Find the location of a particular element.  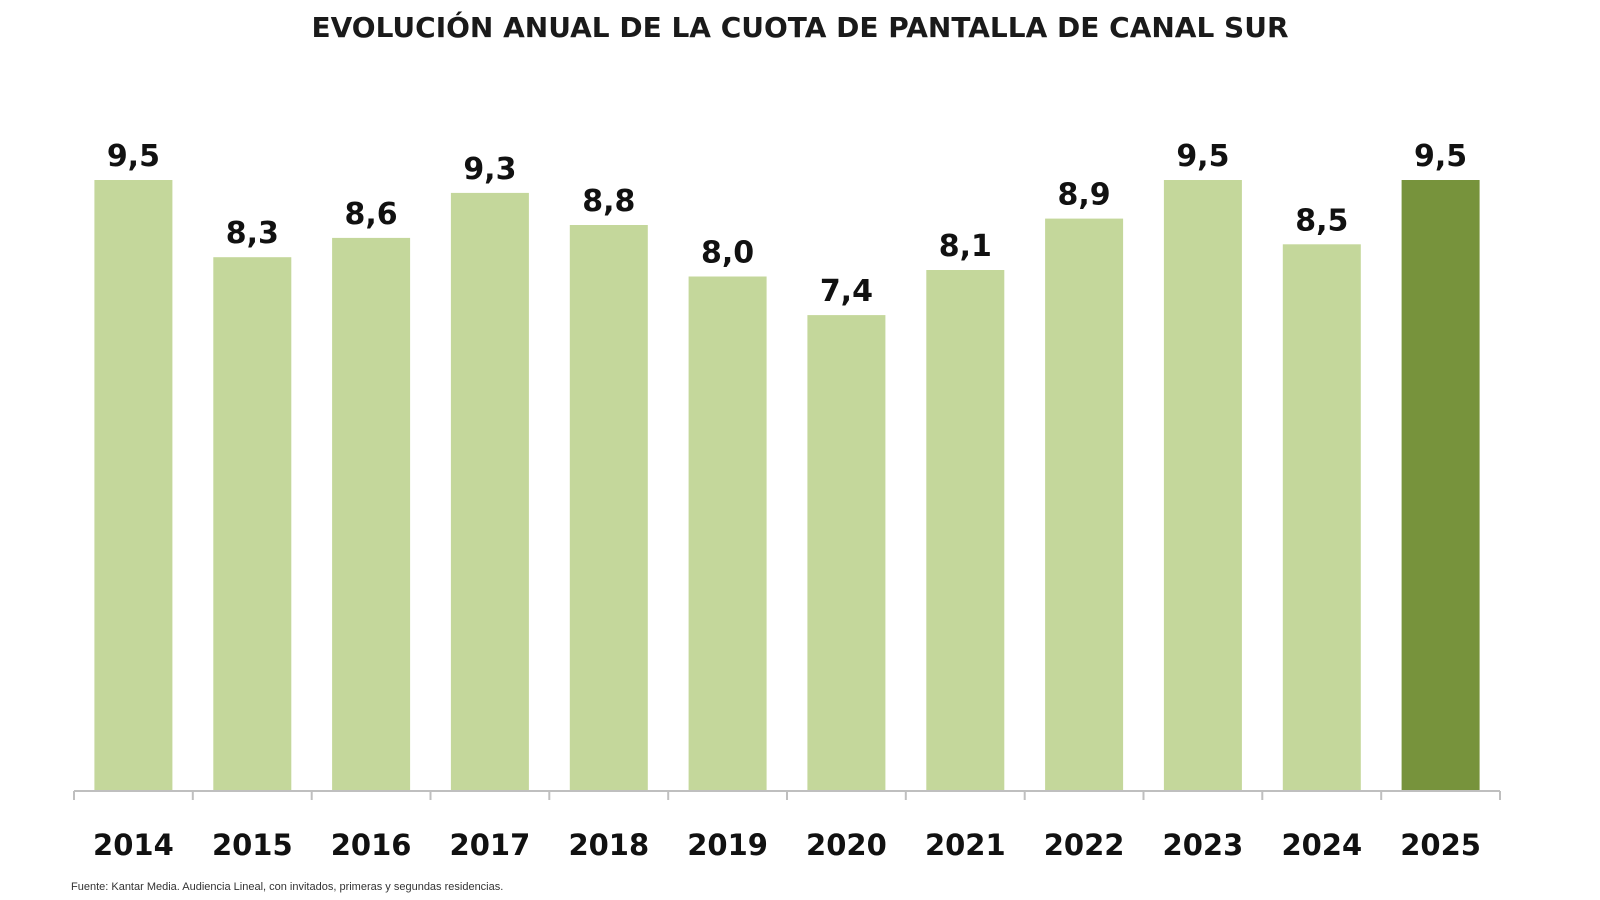

tick-label-2014: 2014 is located at coordinates (133, 845).